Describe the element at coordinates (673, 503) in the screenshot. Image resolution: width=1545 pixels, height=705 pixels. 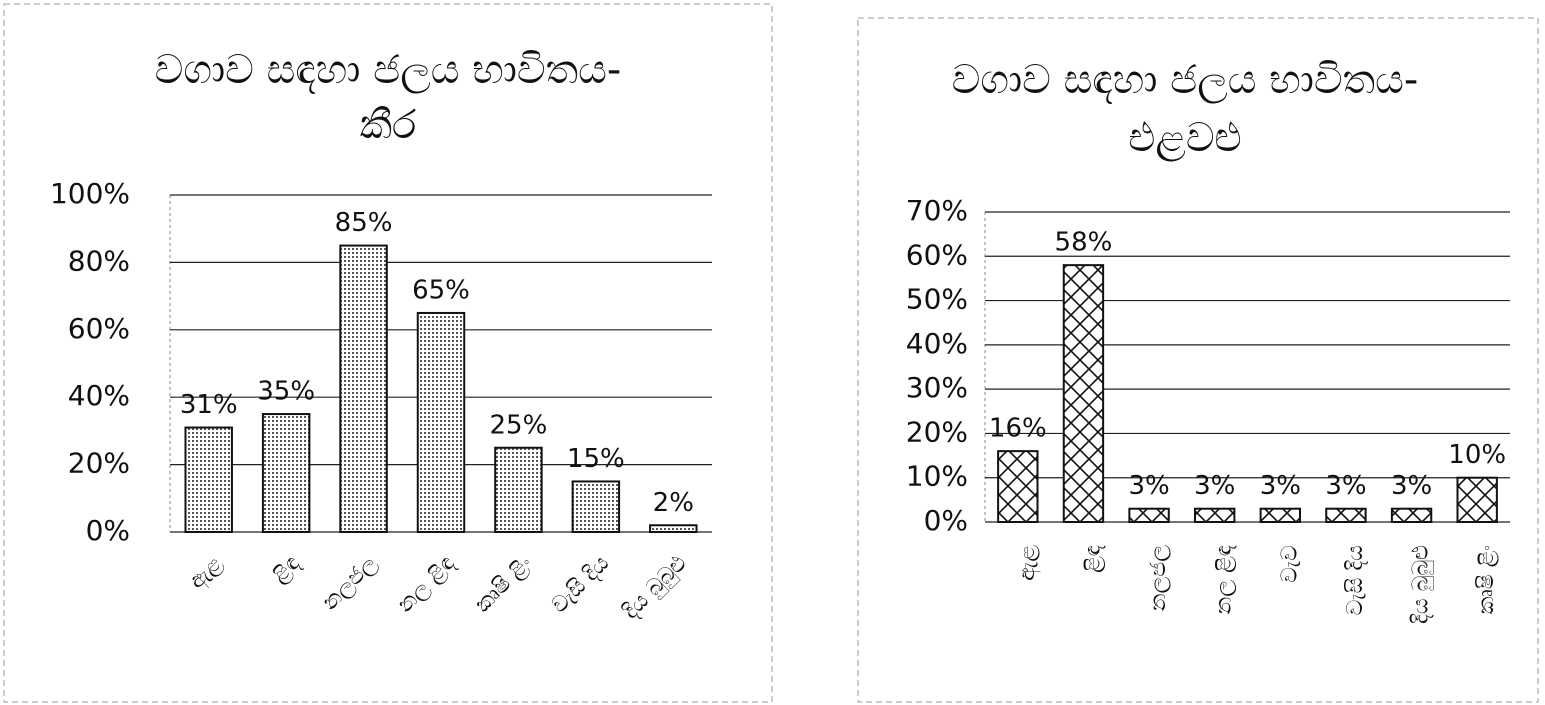
I see `data-label: 2%` at that location.